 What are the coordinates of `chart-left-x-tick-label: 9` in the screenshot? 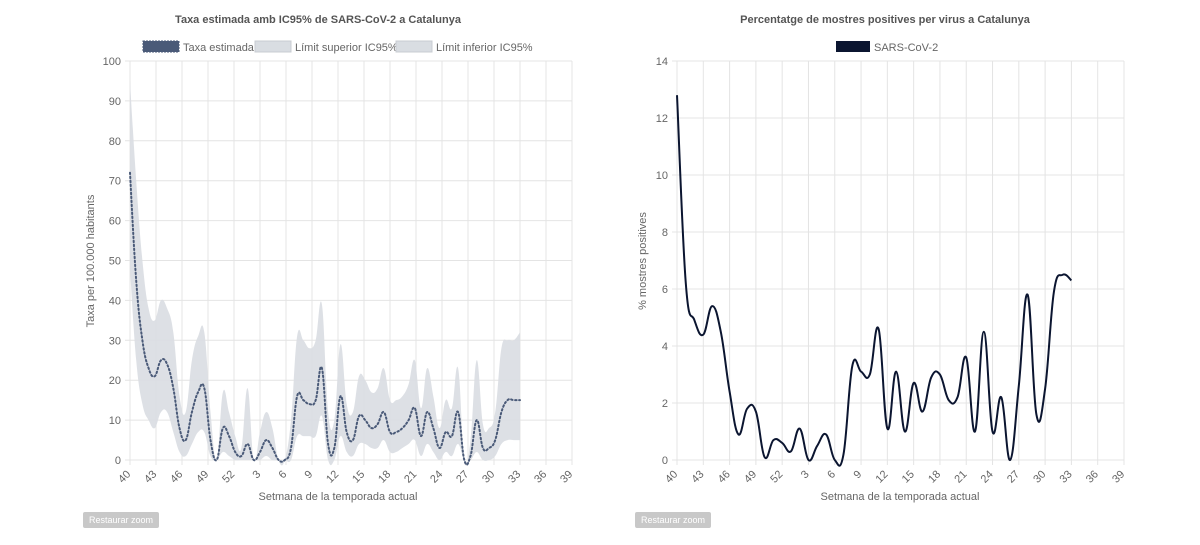 It's located at (308, 474).